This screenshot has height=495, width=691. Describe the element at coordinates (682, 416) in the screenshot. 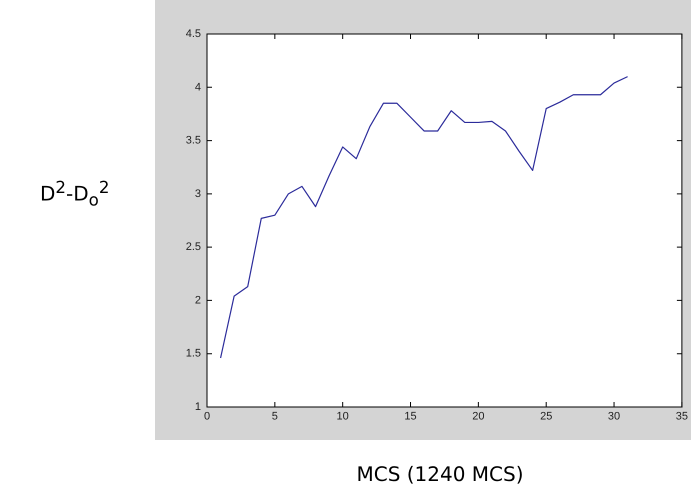

I see `x-tick-label: 35` at that location.